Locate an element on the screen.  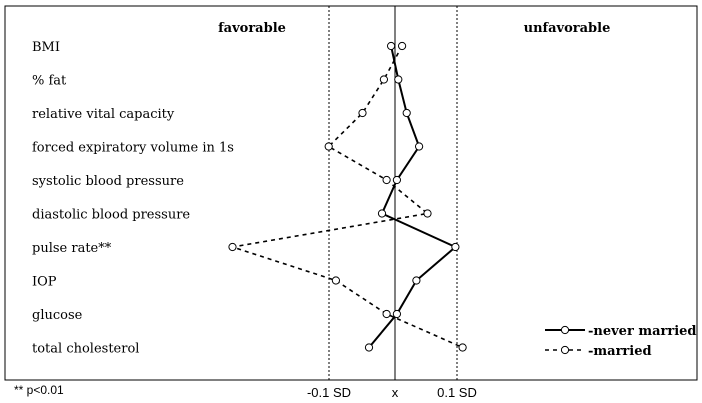
header-favorable: favorable is located at coordinates (252, 28).